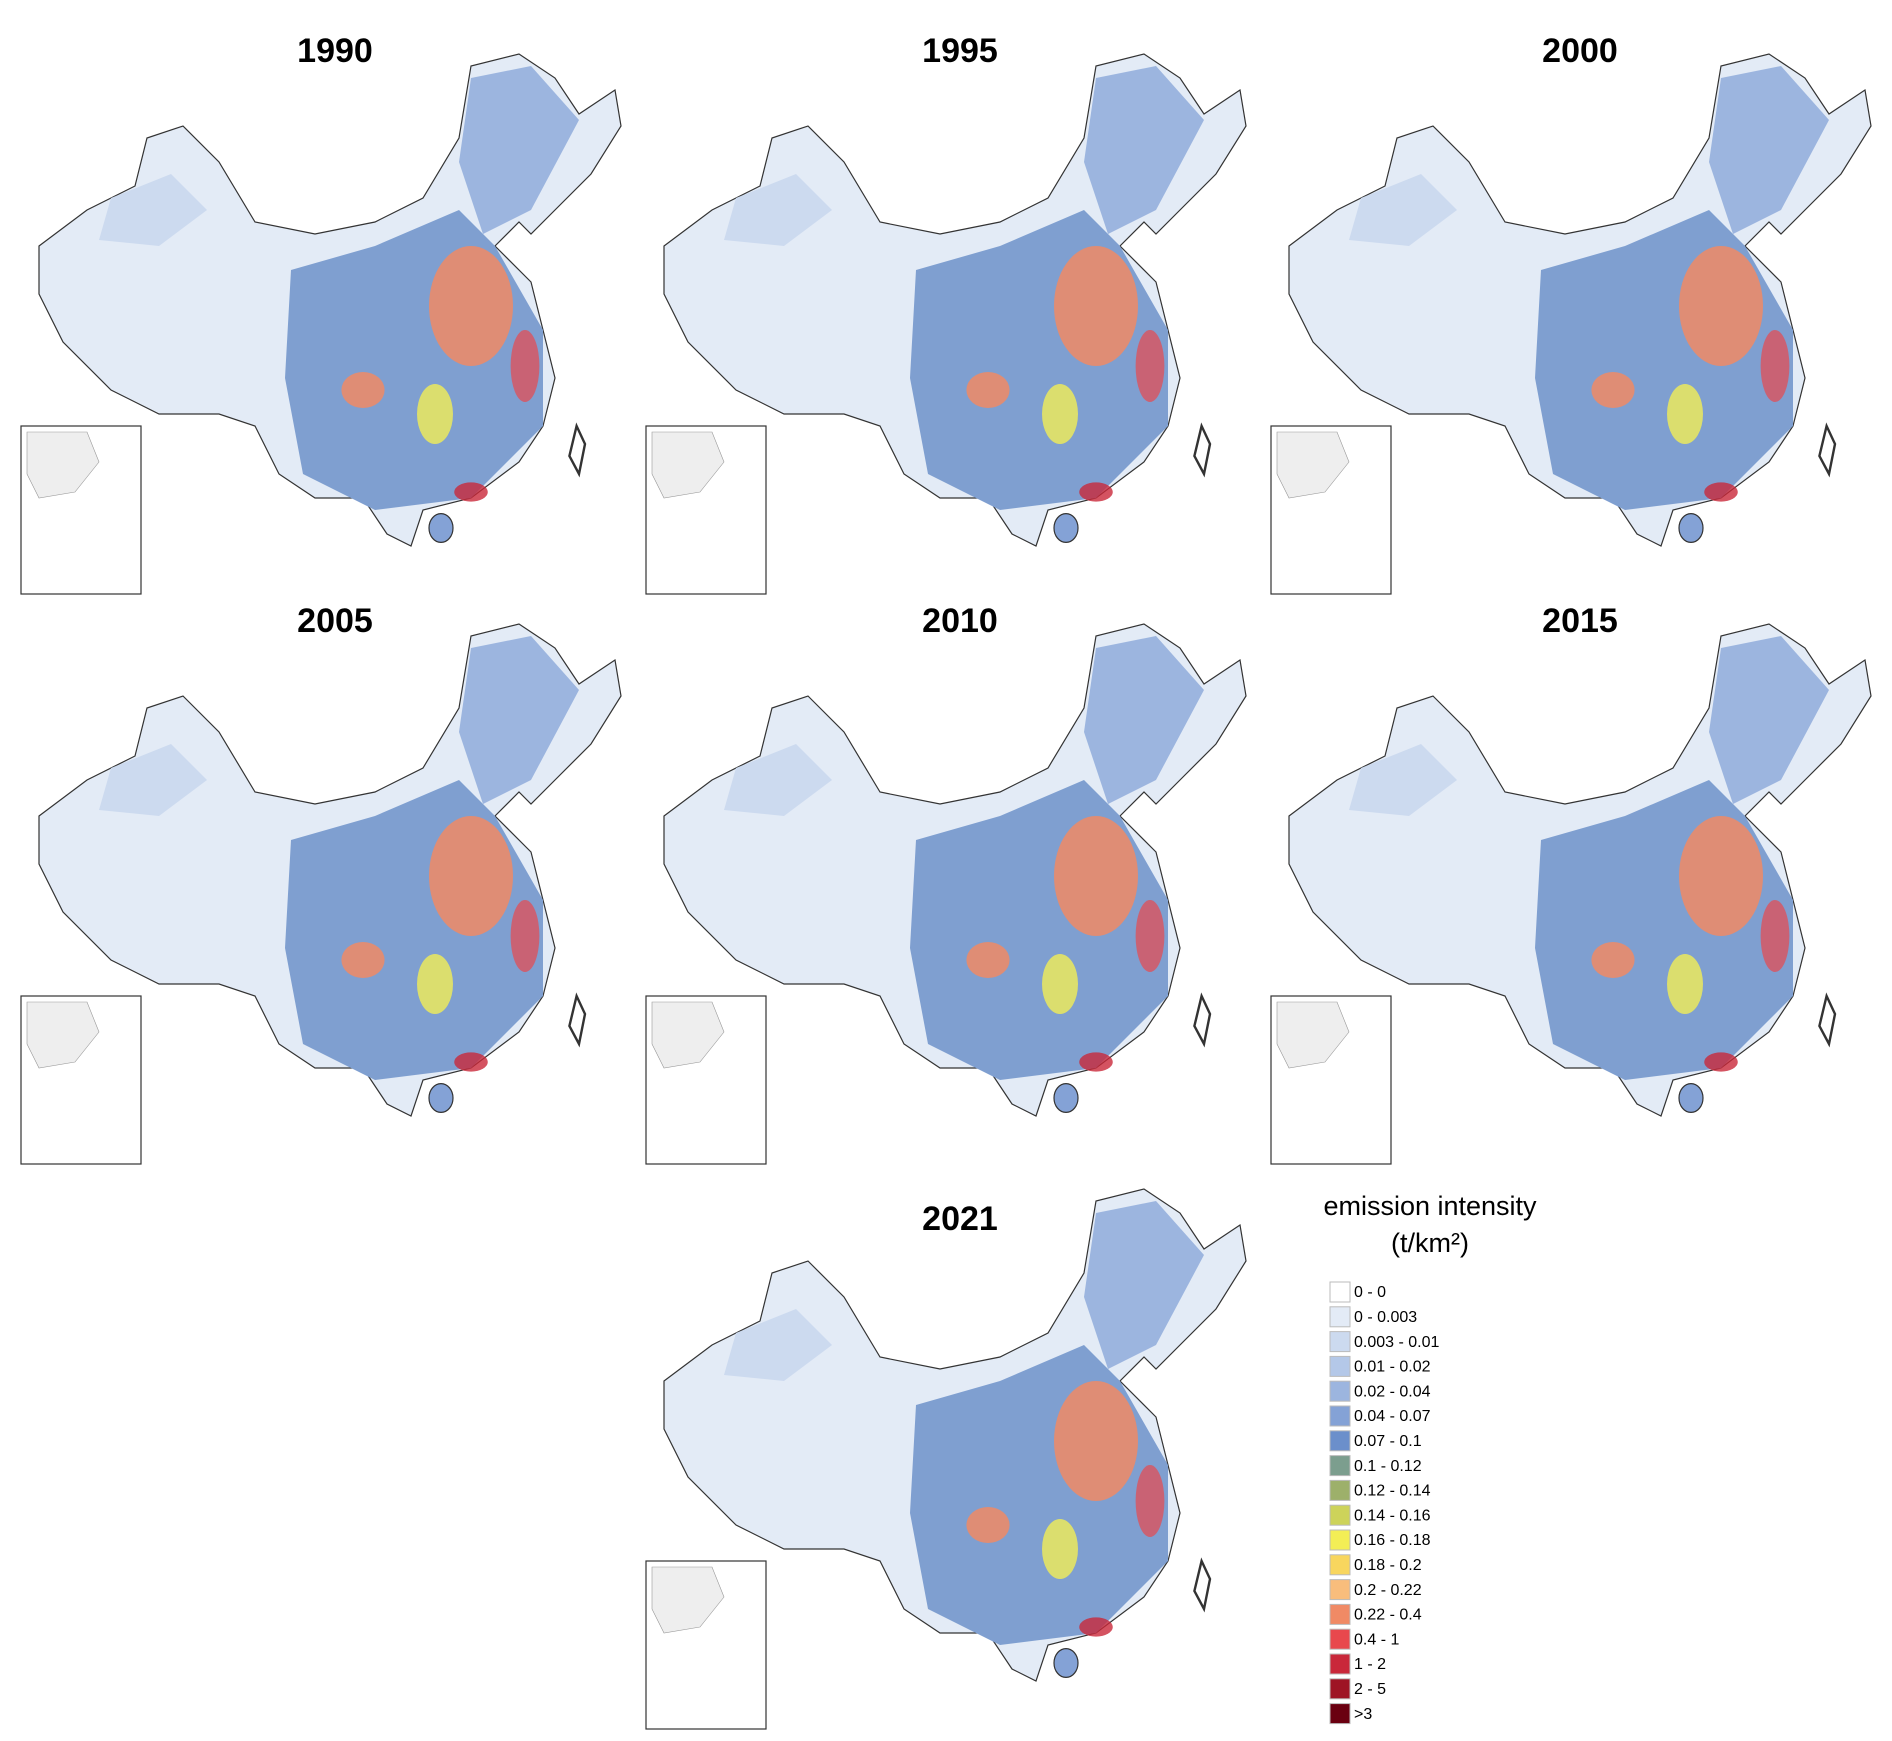 This screenshot has width=1892, height=1741. I want to click on legend-label: 0.01 - 0.02, so click(1392, 1367).